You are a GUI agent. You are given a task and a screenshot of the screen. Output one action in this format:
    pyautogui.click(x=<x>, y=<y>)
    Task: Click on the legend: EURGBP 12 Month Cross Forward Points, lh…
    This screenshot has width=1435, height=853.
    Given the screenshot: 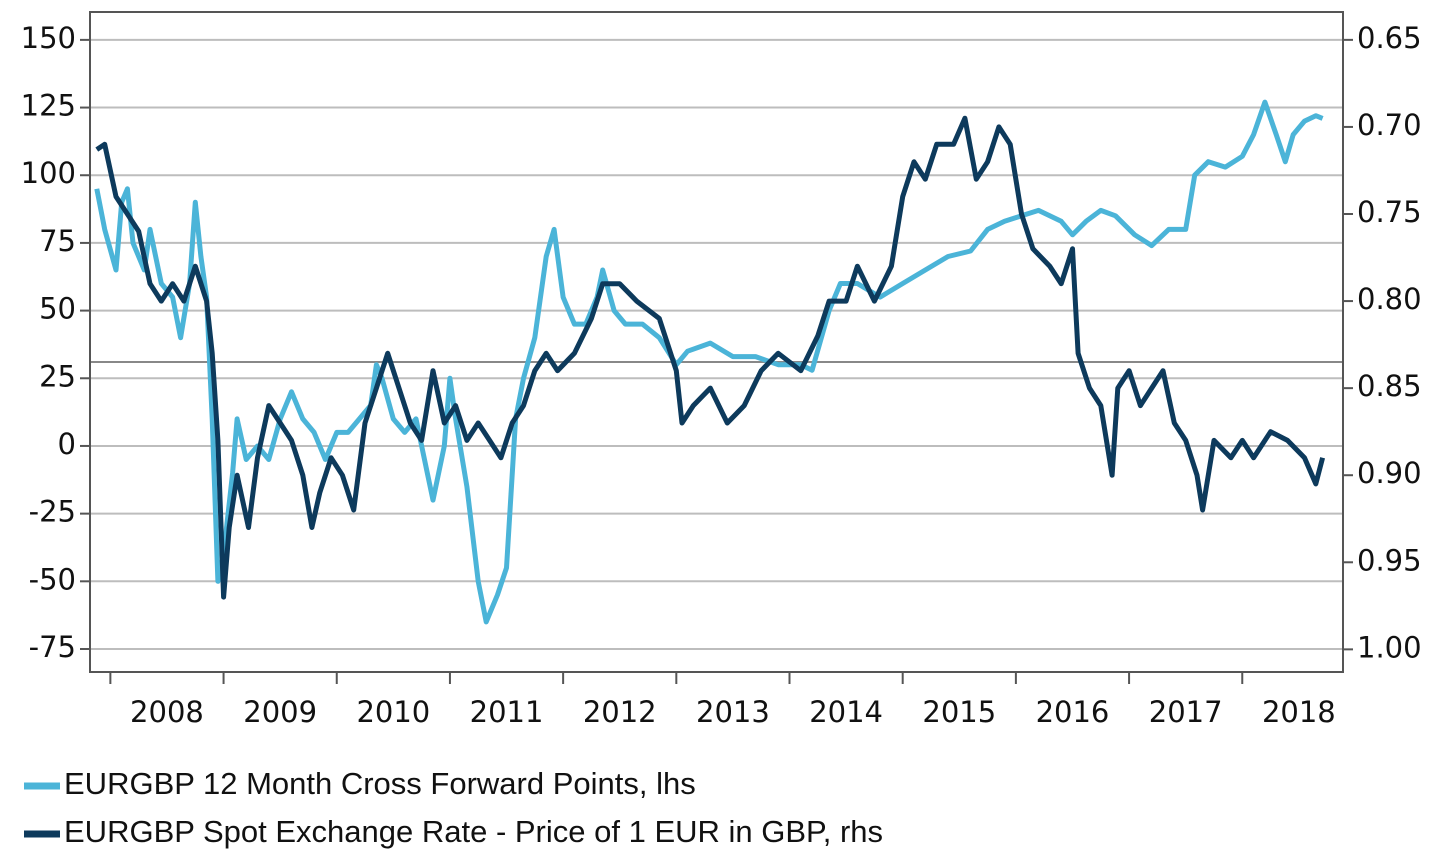 What is the action you would take?
    pyautogui.click(x=453, y=807)
    